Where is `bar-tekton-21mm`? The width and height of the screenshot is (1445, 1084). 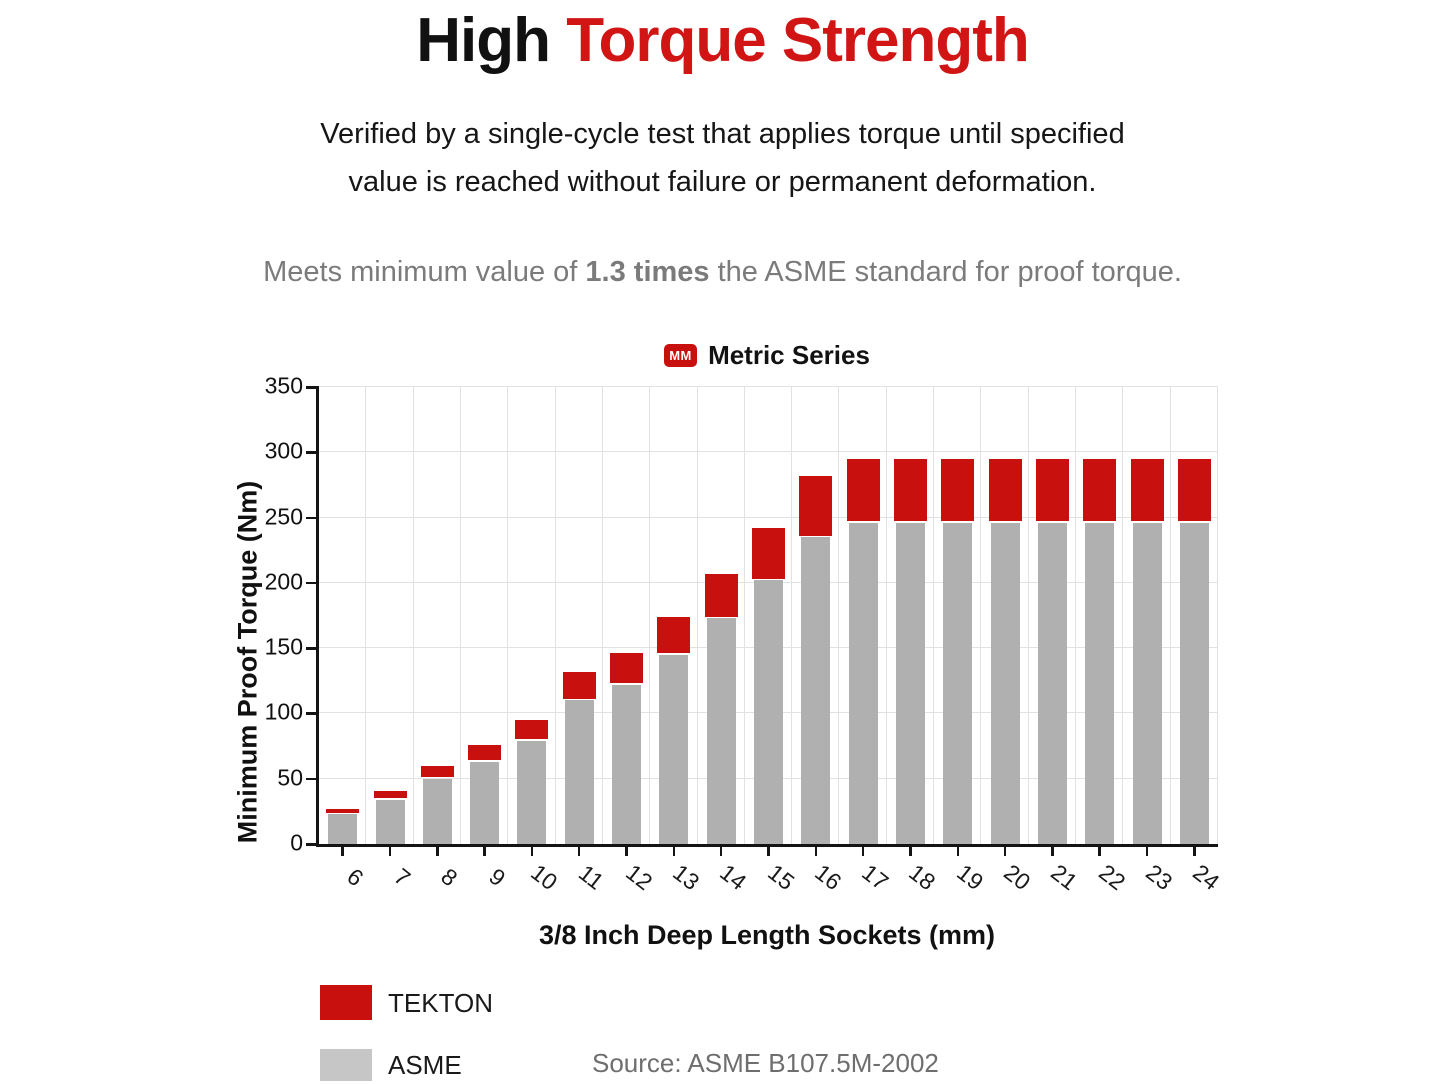 bar-tekton-21mm is located at coordinates (1052, 490).